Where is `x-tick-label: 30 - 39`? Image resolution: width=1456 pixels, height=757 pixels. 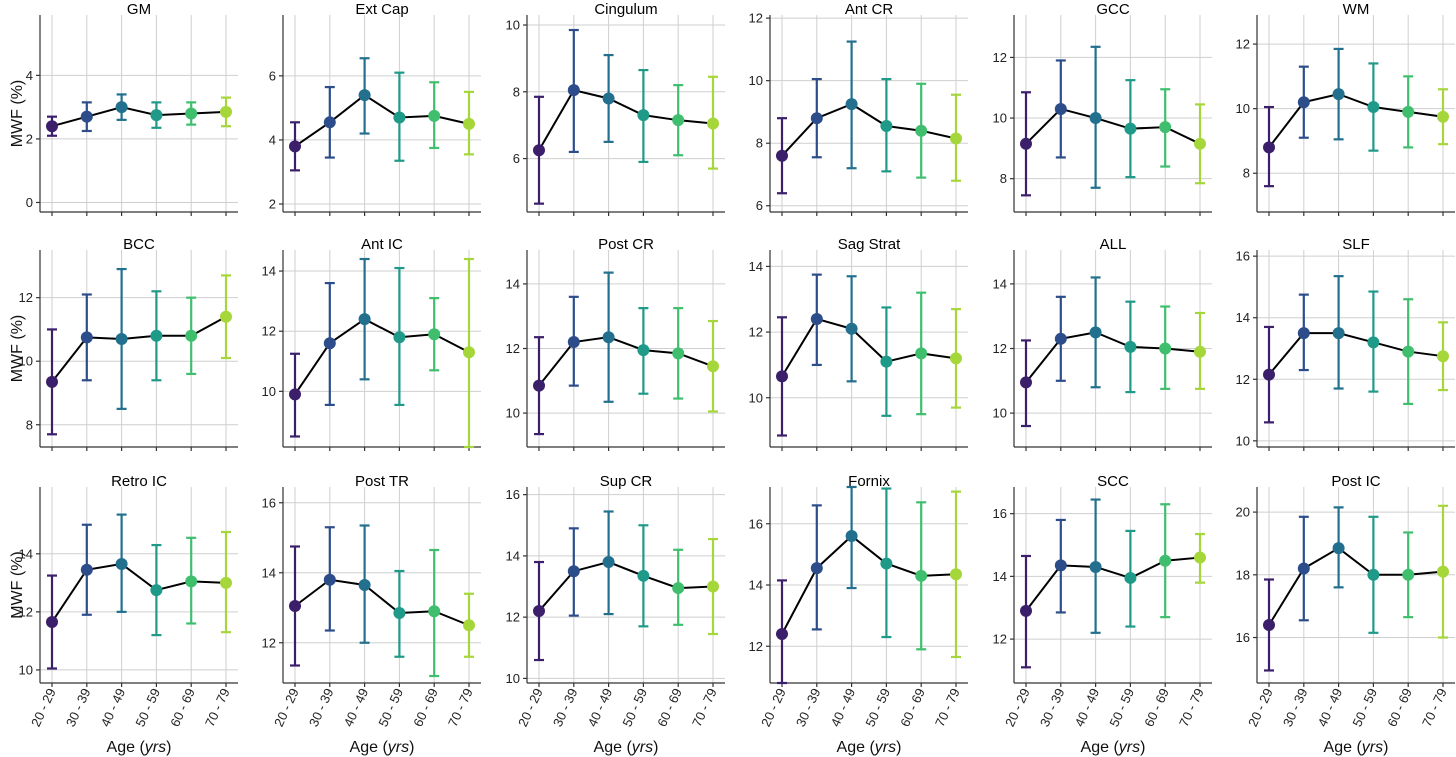
x-tick-label: 30 - 39 is located at coordinates (78, 707).